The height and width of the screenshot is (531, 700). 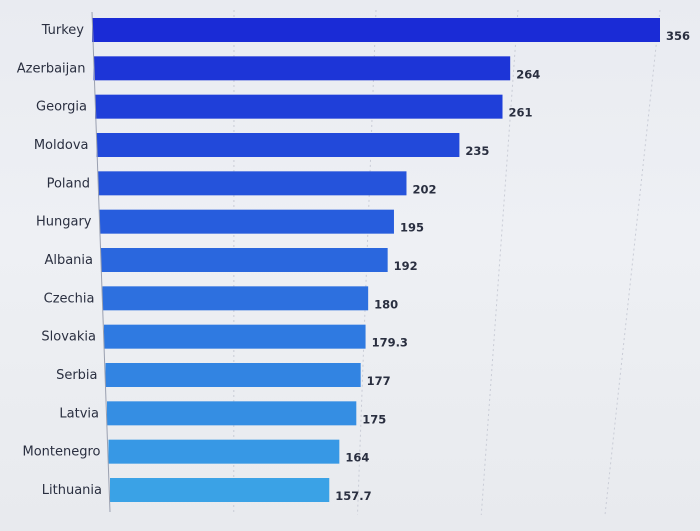 What do you see at coordinates (233, 375) in the screenshot?
I see `bar-serbia` at bounding box center [233, 375].